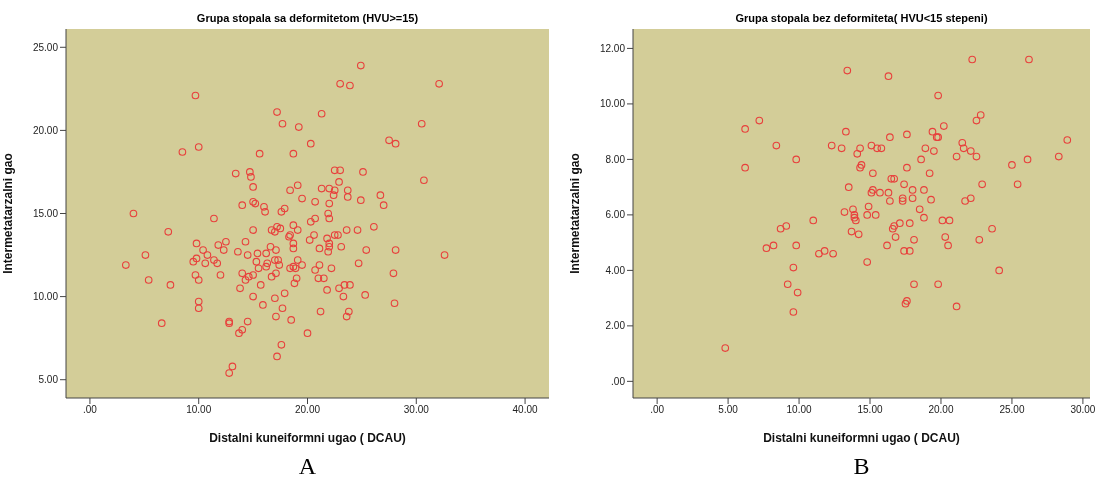  I want to click on y-tick-label: .00, so click(618, 381).